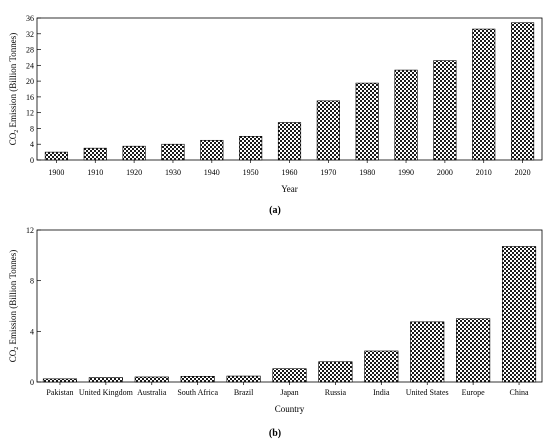 Image resolution: width=550 pixels, height=442 pixels. Describe the element at coordinates (212, 172) in the screenshot. I see `x-tick-label: 1940` at that location.